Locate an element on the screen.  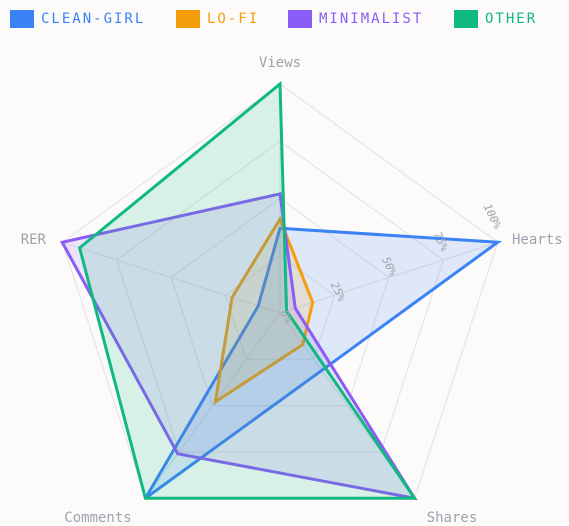
axis-label: Hearts is located at coordinates (537, 240).